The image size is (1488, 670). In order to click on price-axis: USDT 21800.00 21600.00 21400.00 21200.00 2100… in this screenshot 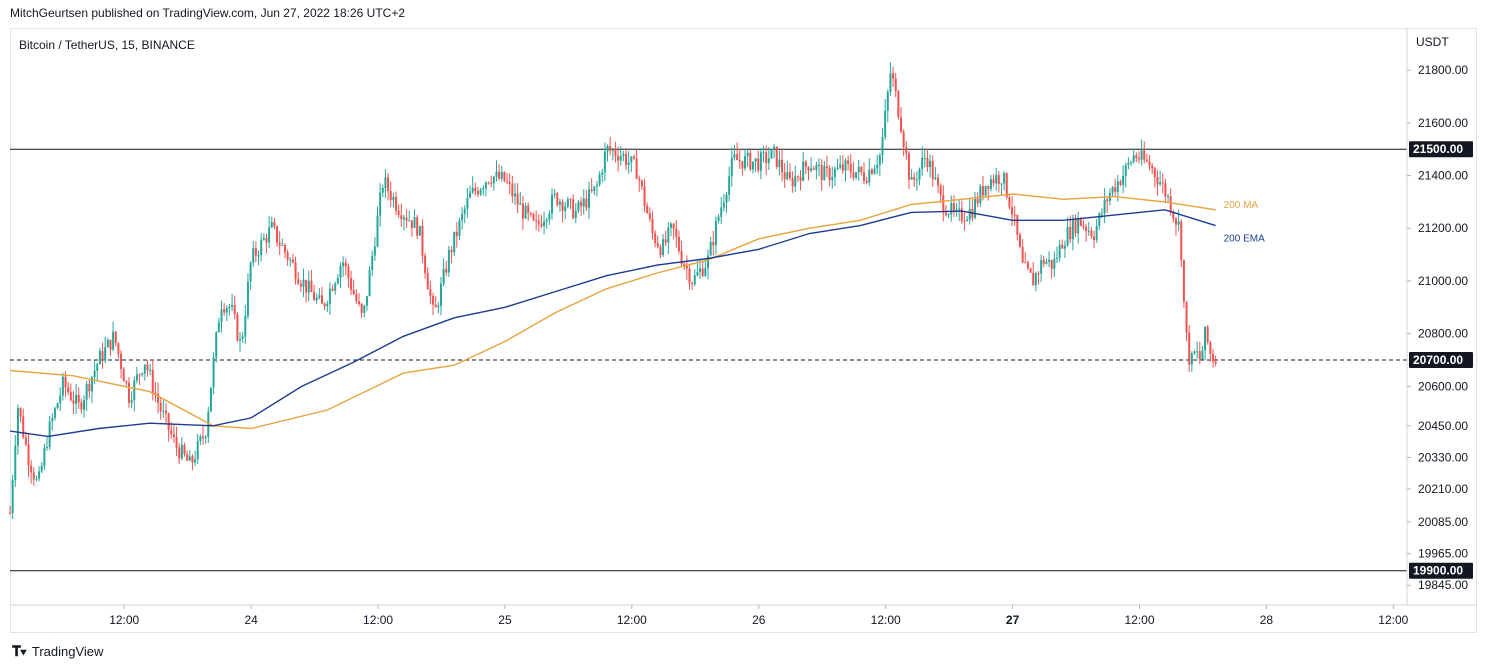, I will do `click(1437, 316)`.